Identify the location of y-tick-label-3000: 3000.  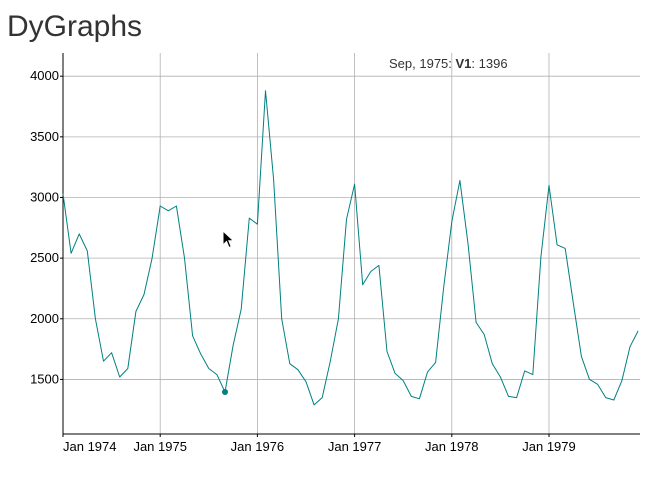
(44, 196).